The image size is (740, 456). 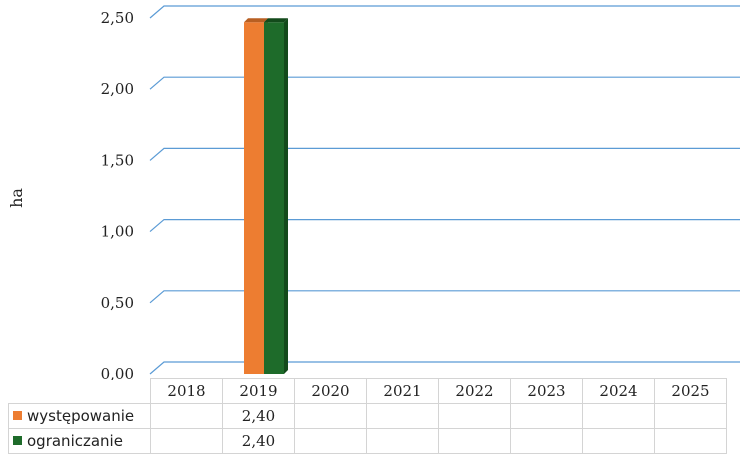 What do you see at coordinates (546, 391) in the screenshot?
I see `x-tick-label: 2023` at bounding box center [546, 391].